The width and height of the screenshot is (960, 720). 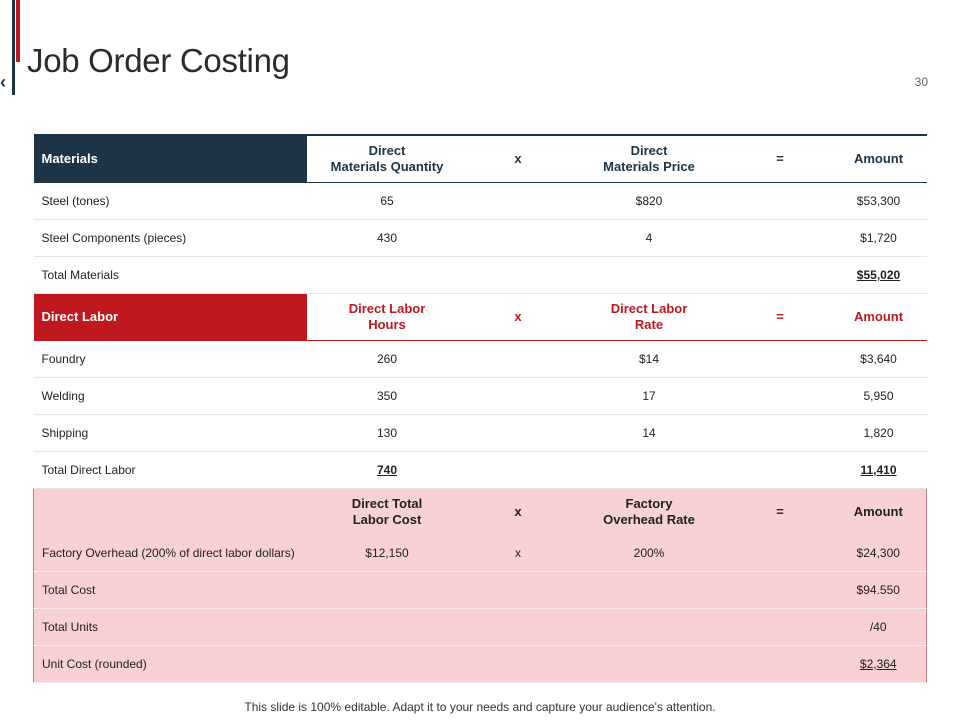 What do you see at coordinates (878, 158) in the screenshot?
I see `materials-header-cell: Amount` at bounding box center [878, 158].